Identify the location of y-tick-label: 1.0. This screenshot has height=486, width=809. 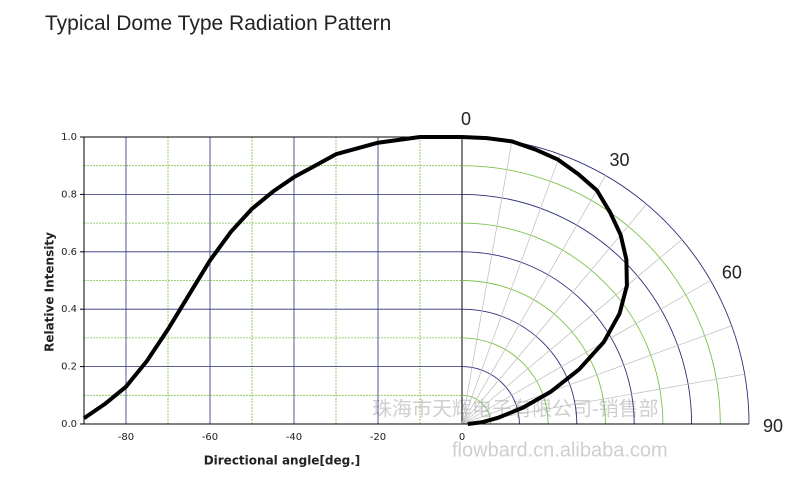
(69, 137).